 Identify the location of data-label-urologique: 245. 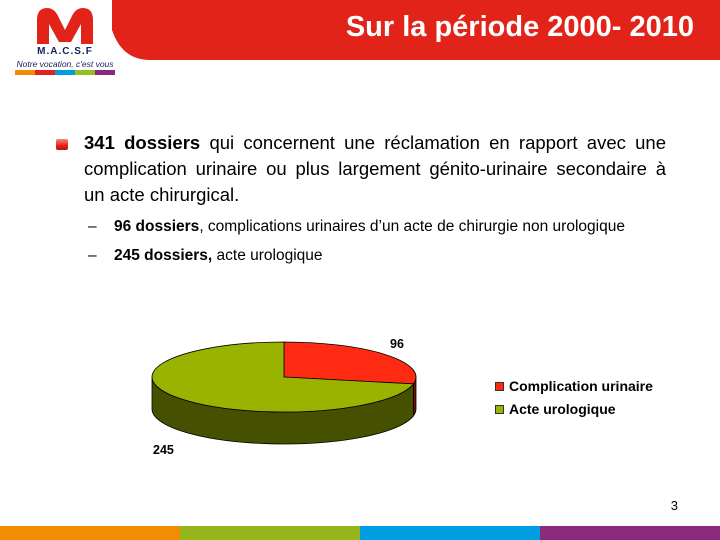
(163, 450).